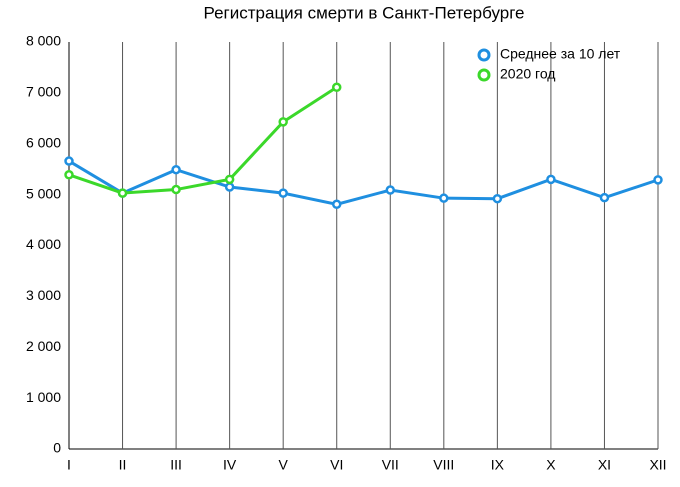 This screenshot has width=680, height=487. Describe the element at coordinates (657, 465) in the screenshot. I see `x-tick-label: XII` at that location.